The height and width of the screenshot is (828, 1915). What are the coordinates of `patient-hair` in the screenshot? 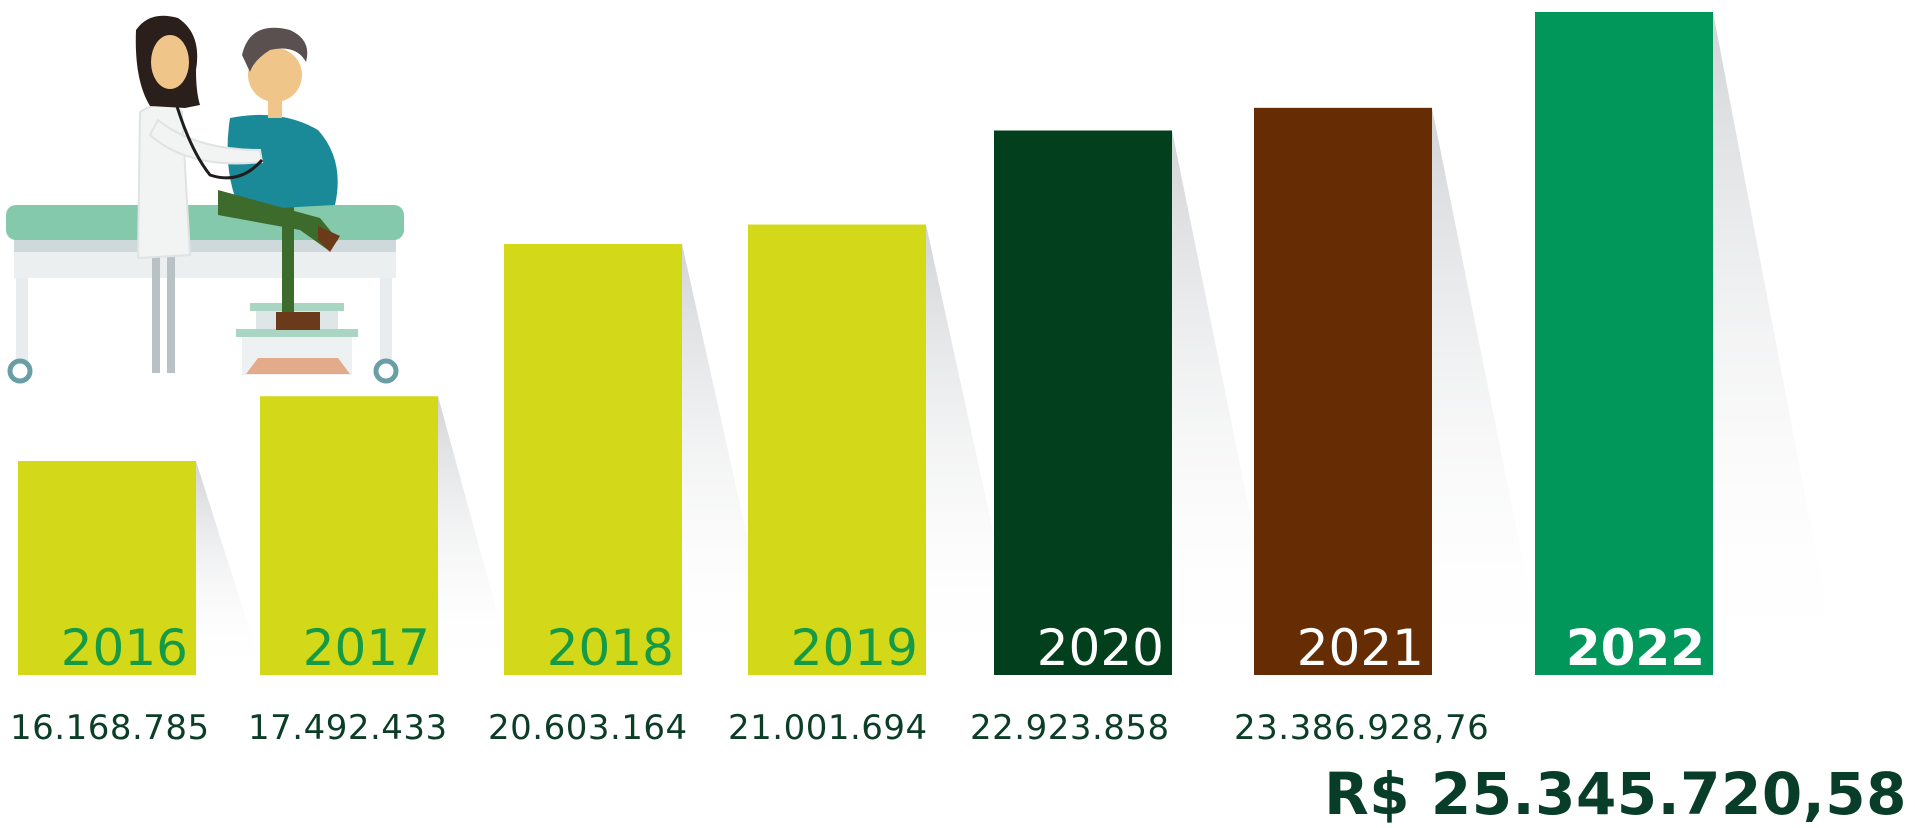 It's located at (275, 49).